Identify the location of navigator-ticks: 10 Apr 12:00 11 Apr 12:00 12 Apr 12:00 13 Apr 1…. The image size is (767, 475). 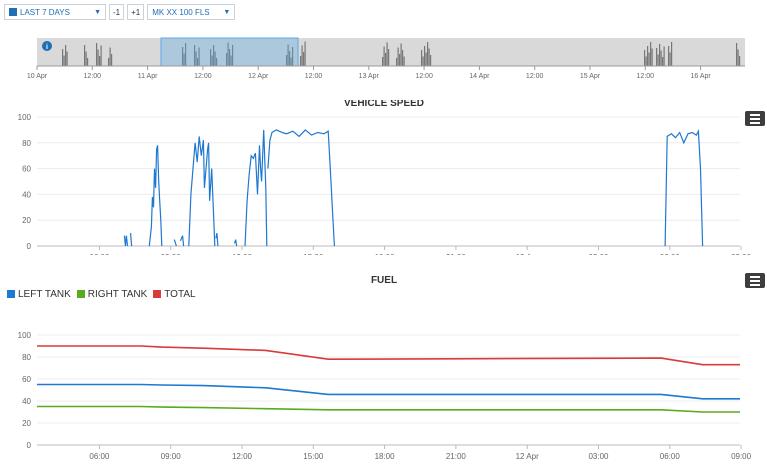
(369, 73).